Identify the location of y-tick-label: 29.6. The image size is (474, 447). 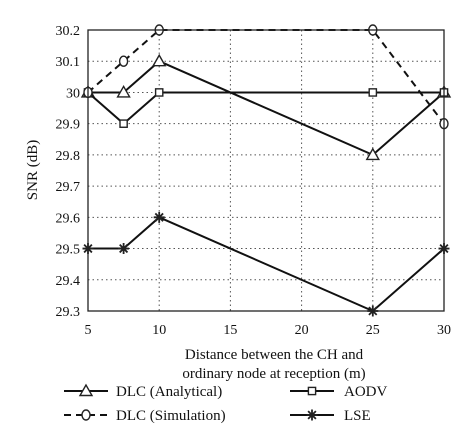
(68, 218).